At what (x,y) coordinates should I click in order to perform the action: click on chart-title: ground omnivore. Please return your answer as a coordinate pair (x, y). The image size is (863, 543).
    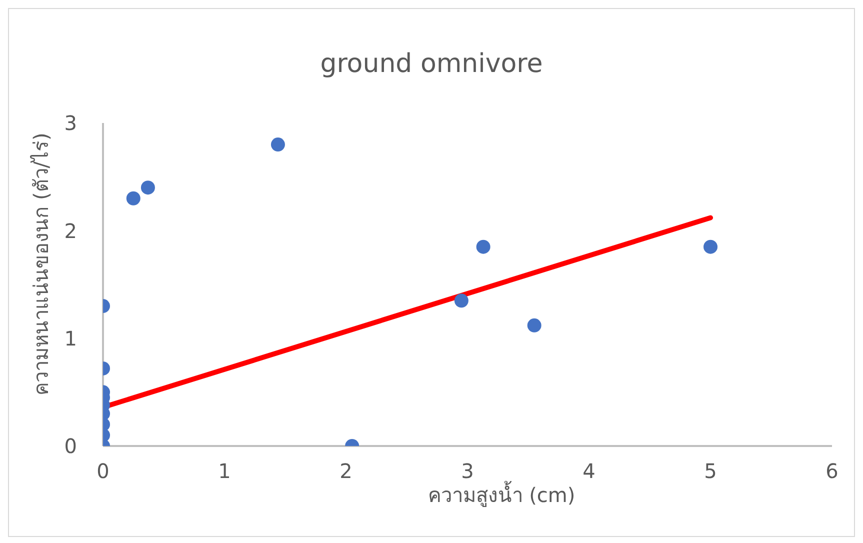
    Looking at the image, I should click on (431, 64).